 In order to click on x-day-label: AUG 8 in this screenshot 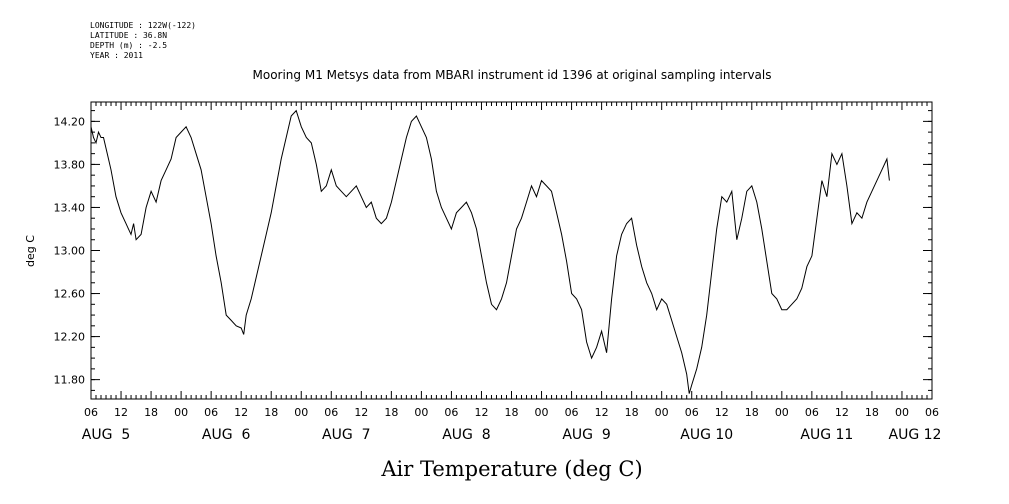, I will do `click(466, 435)`.